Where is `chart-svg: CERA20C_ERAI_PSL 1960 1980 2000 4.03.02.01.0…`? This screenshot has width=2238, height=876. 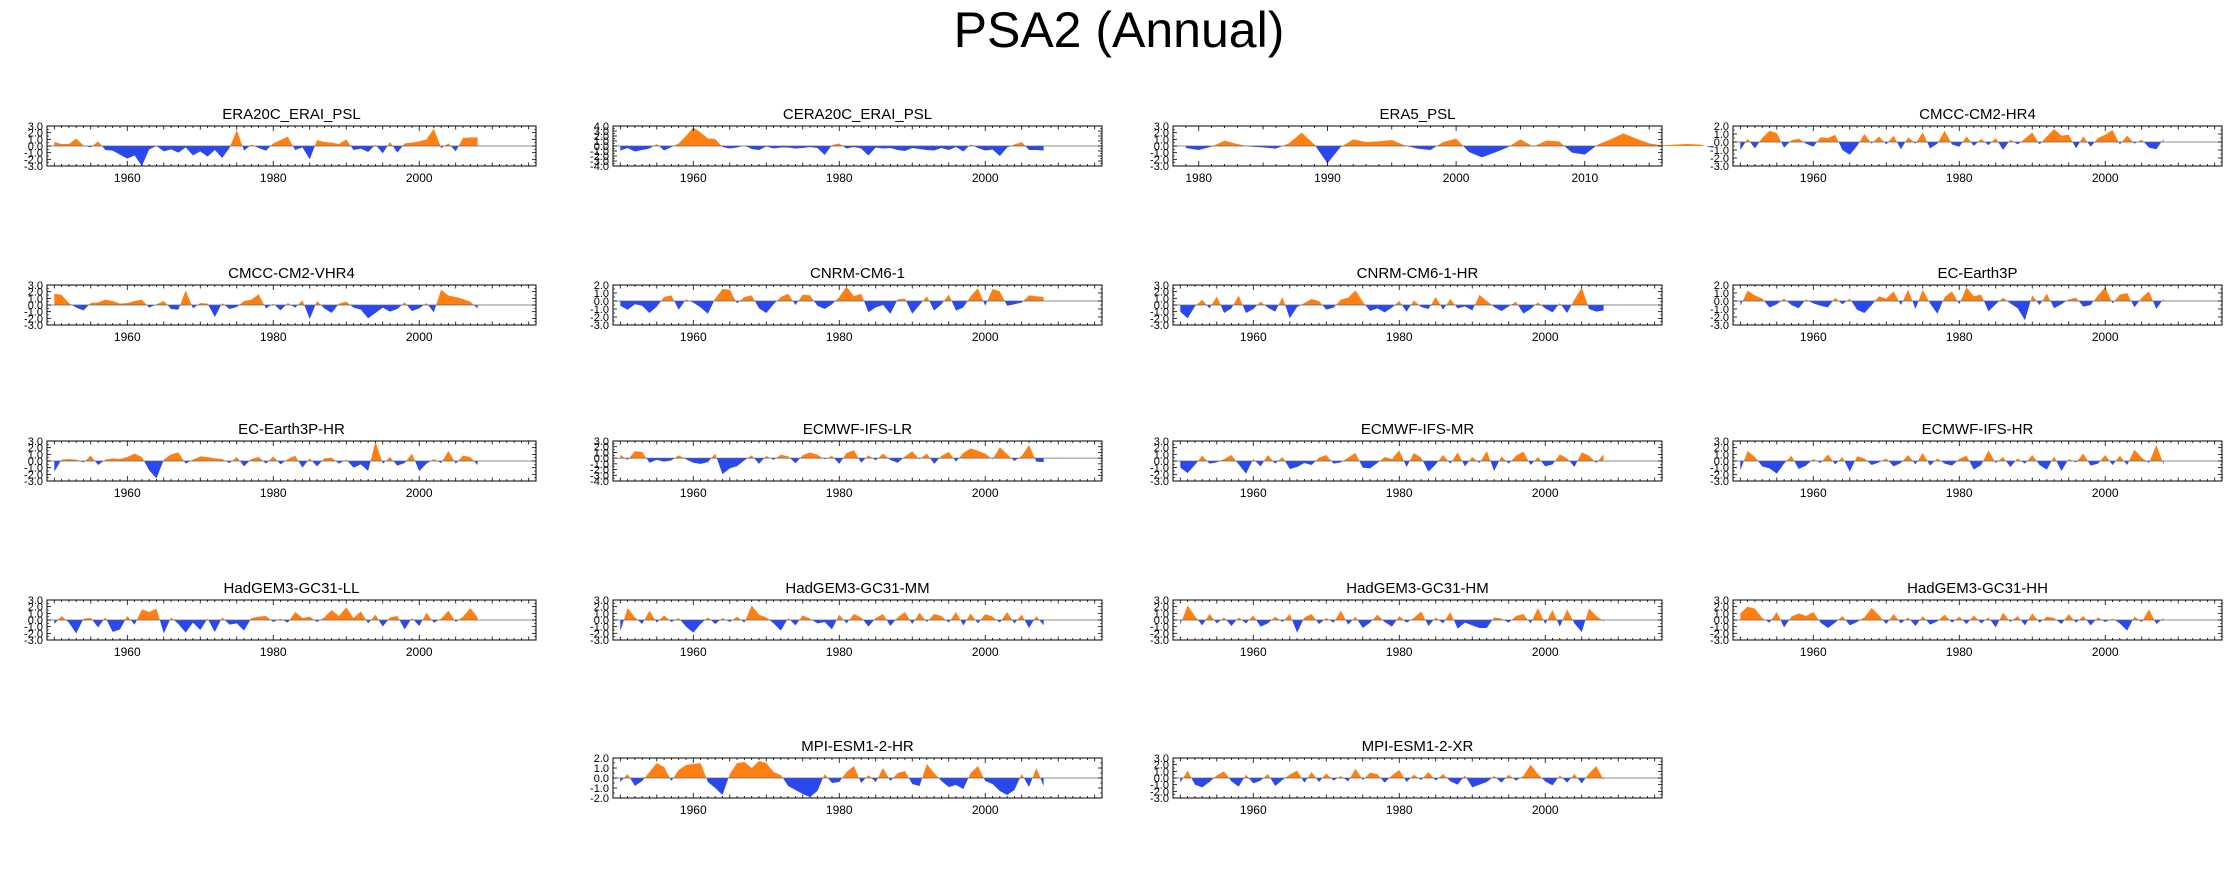
chart-svg: CERA20C_ERAI_PSL 1960 1980 2000 4.03.02.01.0… is located at coordinates (846, 145).